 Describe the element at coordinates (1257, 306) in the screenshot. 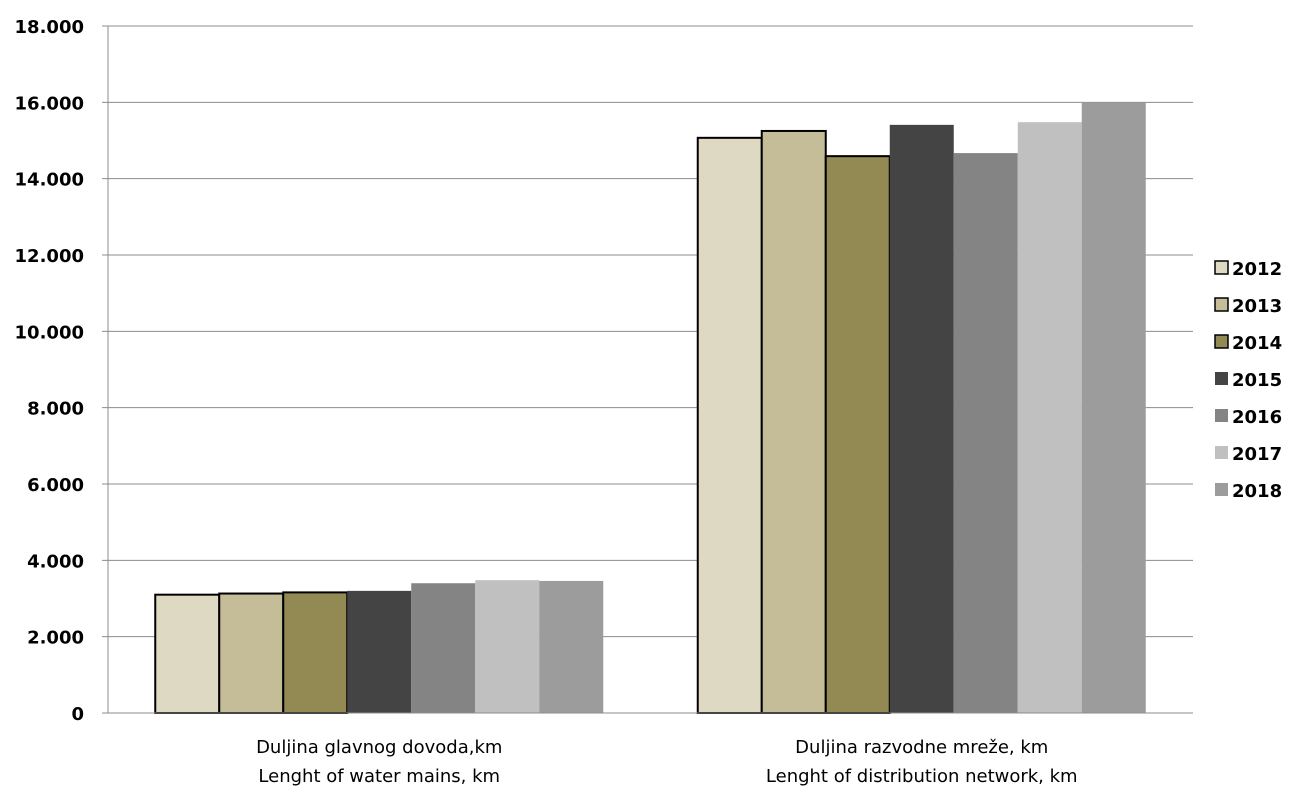

I see `legend-label: 2013` at that location.